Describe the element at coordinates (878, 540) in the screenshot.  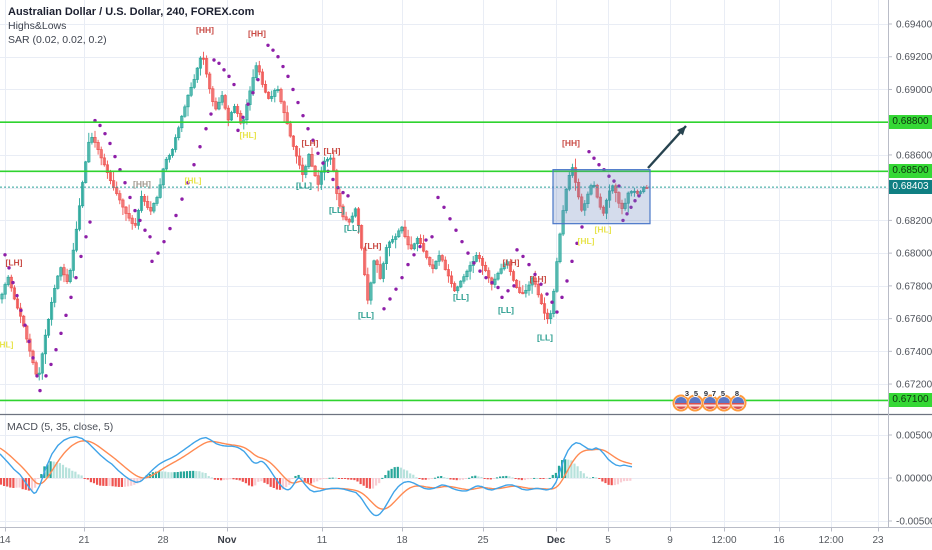
I see `svg-text: 23` at that location.